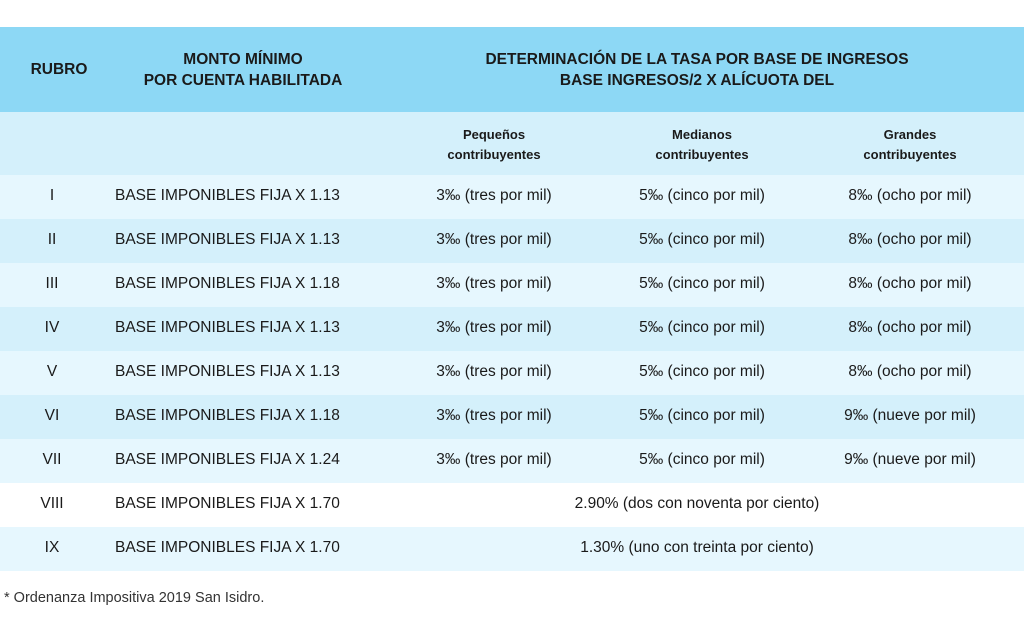  What do you see at coordinates (494, 145) in the screenshot?
I see `subheader-pequenos: Pequeños contribuyentes` at bounding box center [494, 145].